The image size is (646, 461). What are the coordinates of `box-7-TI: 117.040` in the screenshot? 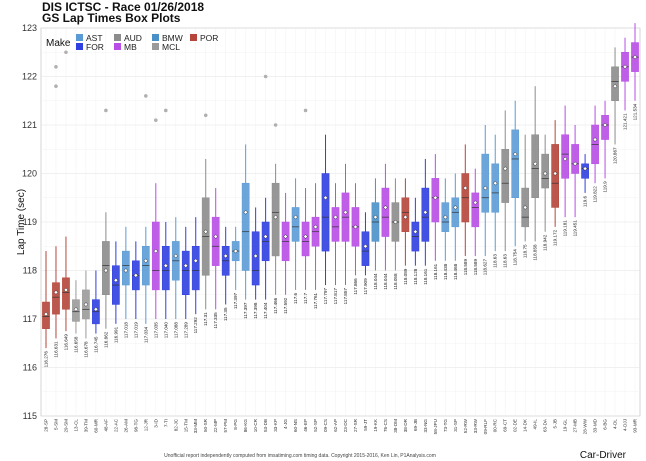 It's located at (165, 223).